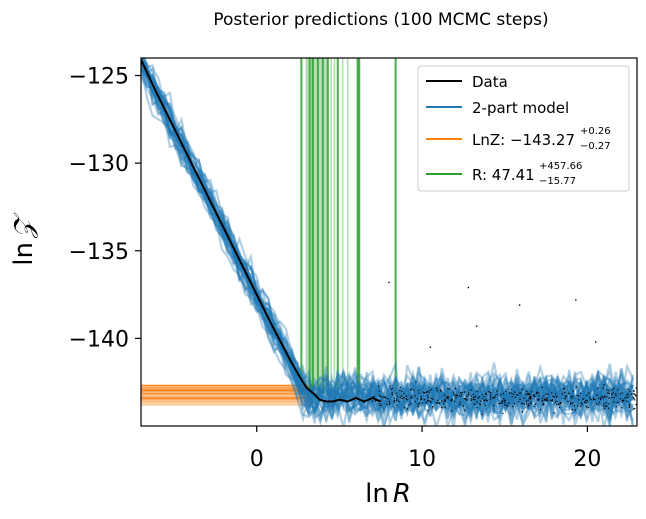 This screenshot has height=519, width=646. I want to click on legend-label-r: R: 47.41, so click(503, 175).